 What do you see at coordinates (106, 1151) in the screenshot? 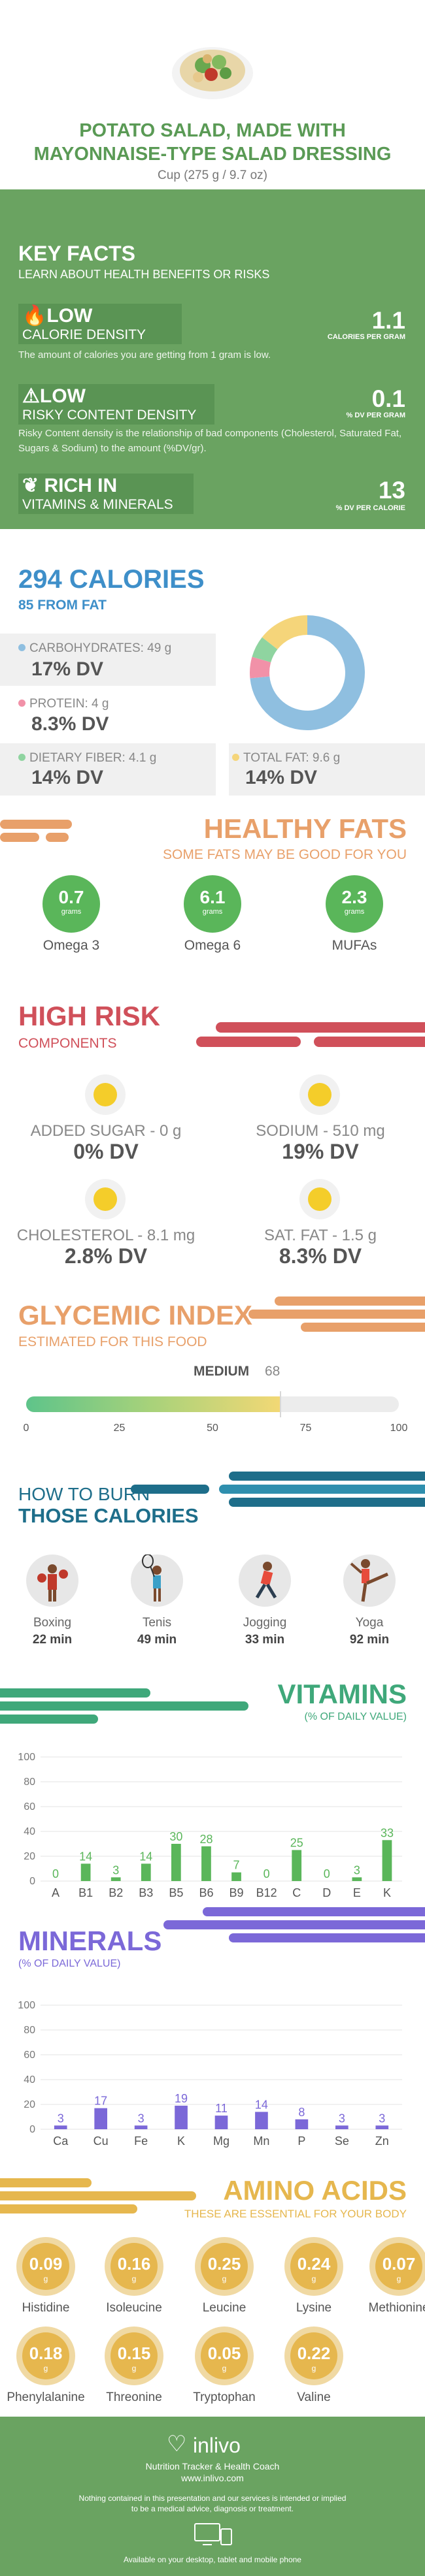
I see `risk-added-sugar-dv: 0% DV` at bounding box center [106, 1151].